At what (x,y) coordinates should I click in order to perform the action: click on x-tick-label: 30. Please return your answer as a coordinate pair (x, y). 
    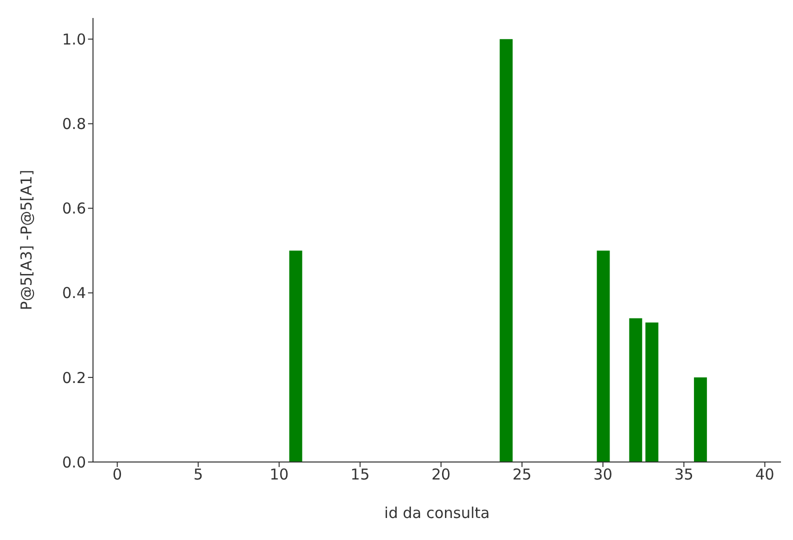
    Looking at the image, I should click on (602, 475).